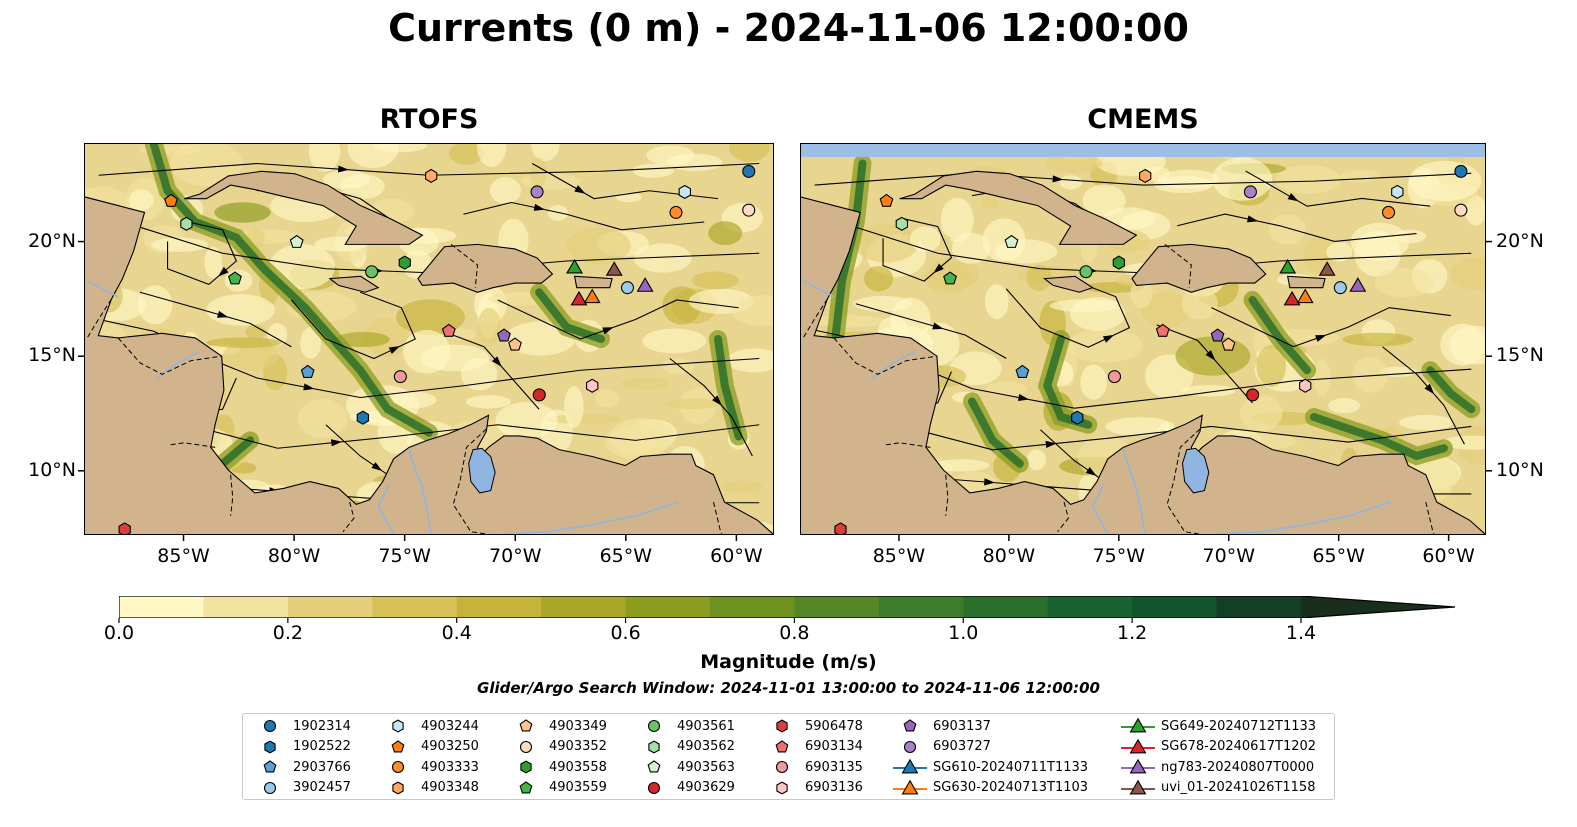 The image size is (1577, 827). I want to click on lon-tick-label: 75°W, so click(404, 556).